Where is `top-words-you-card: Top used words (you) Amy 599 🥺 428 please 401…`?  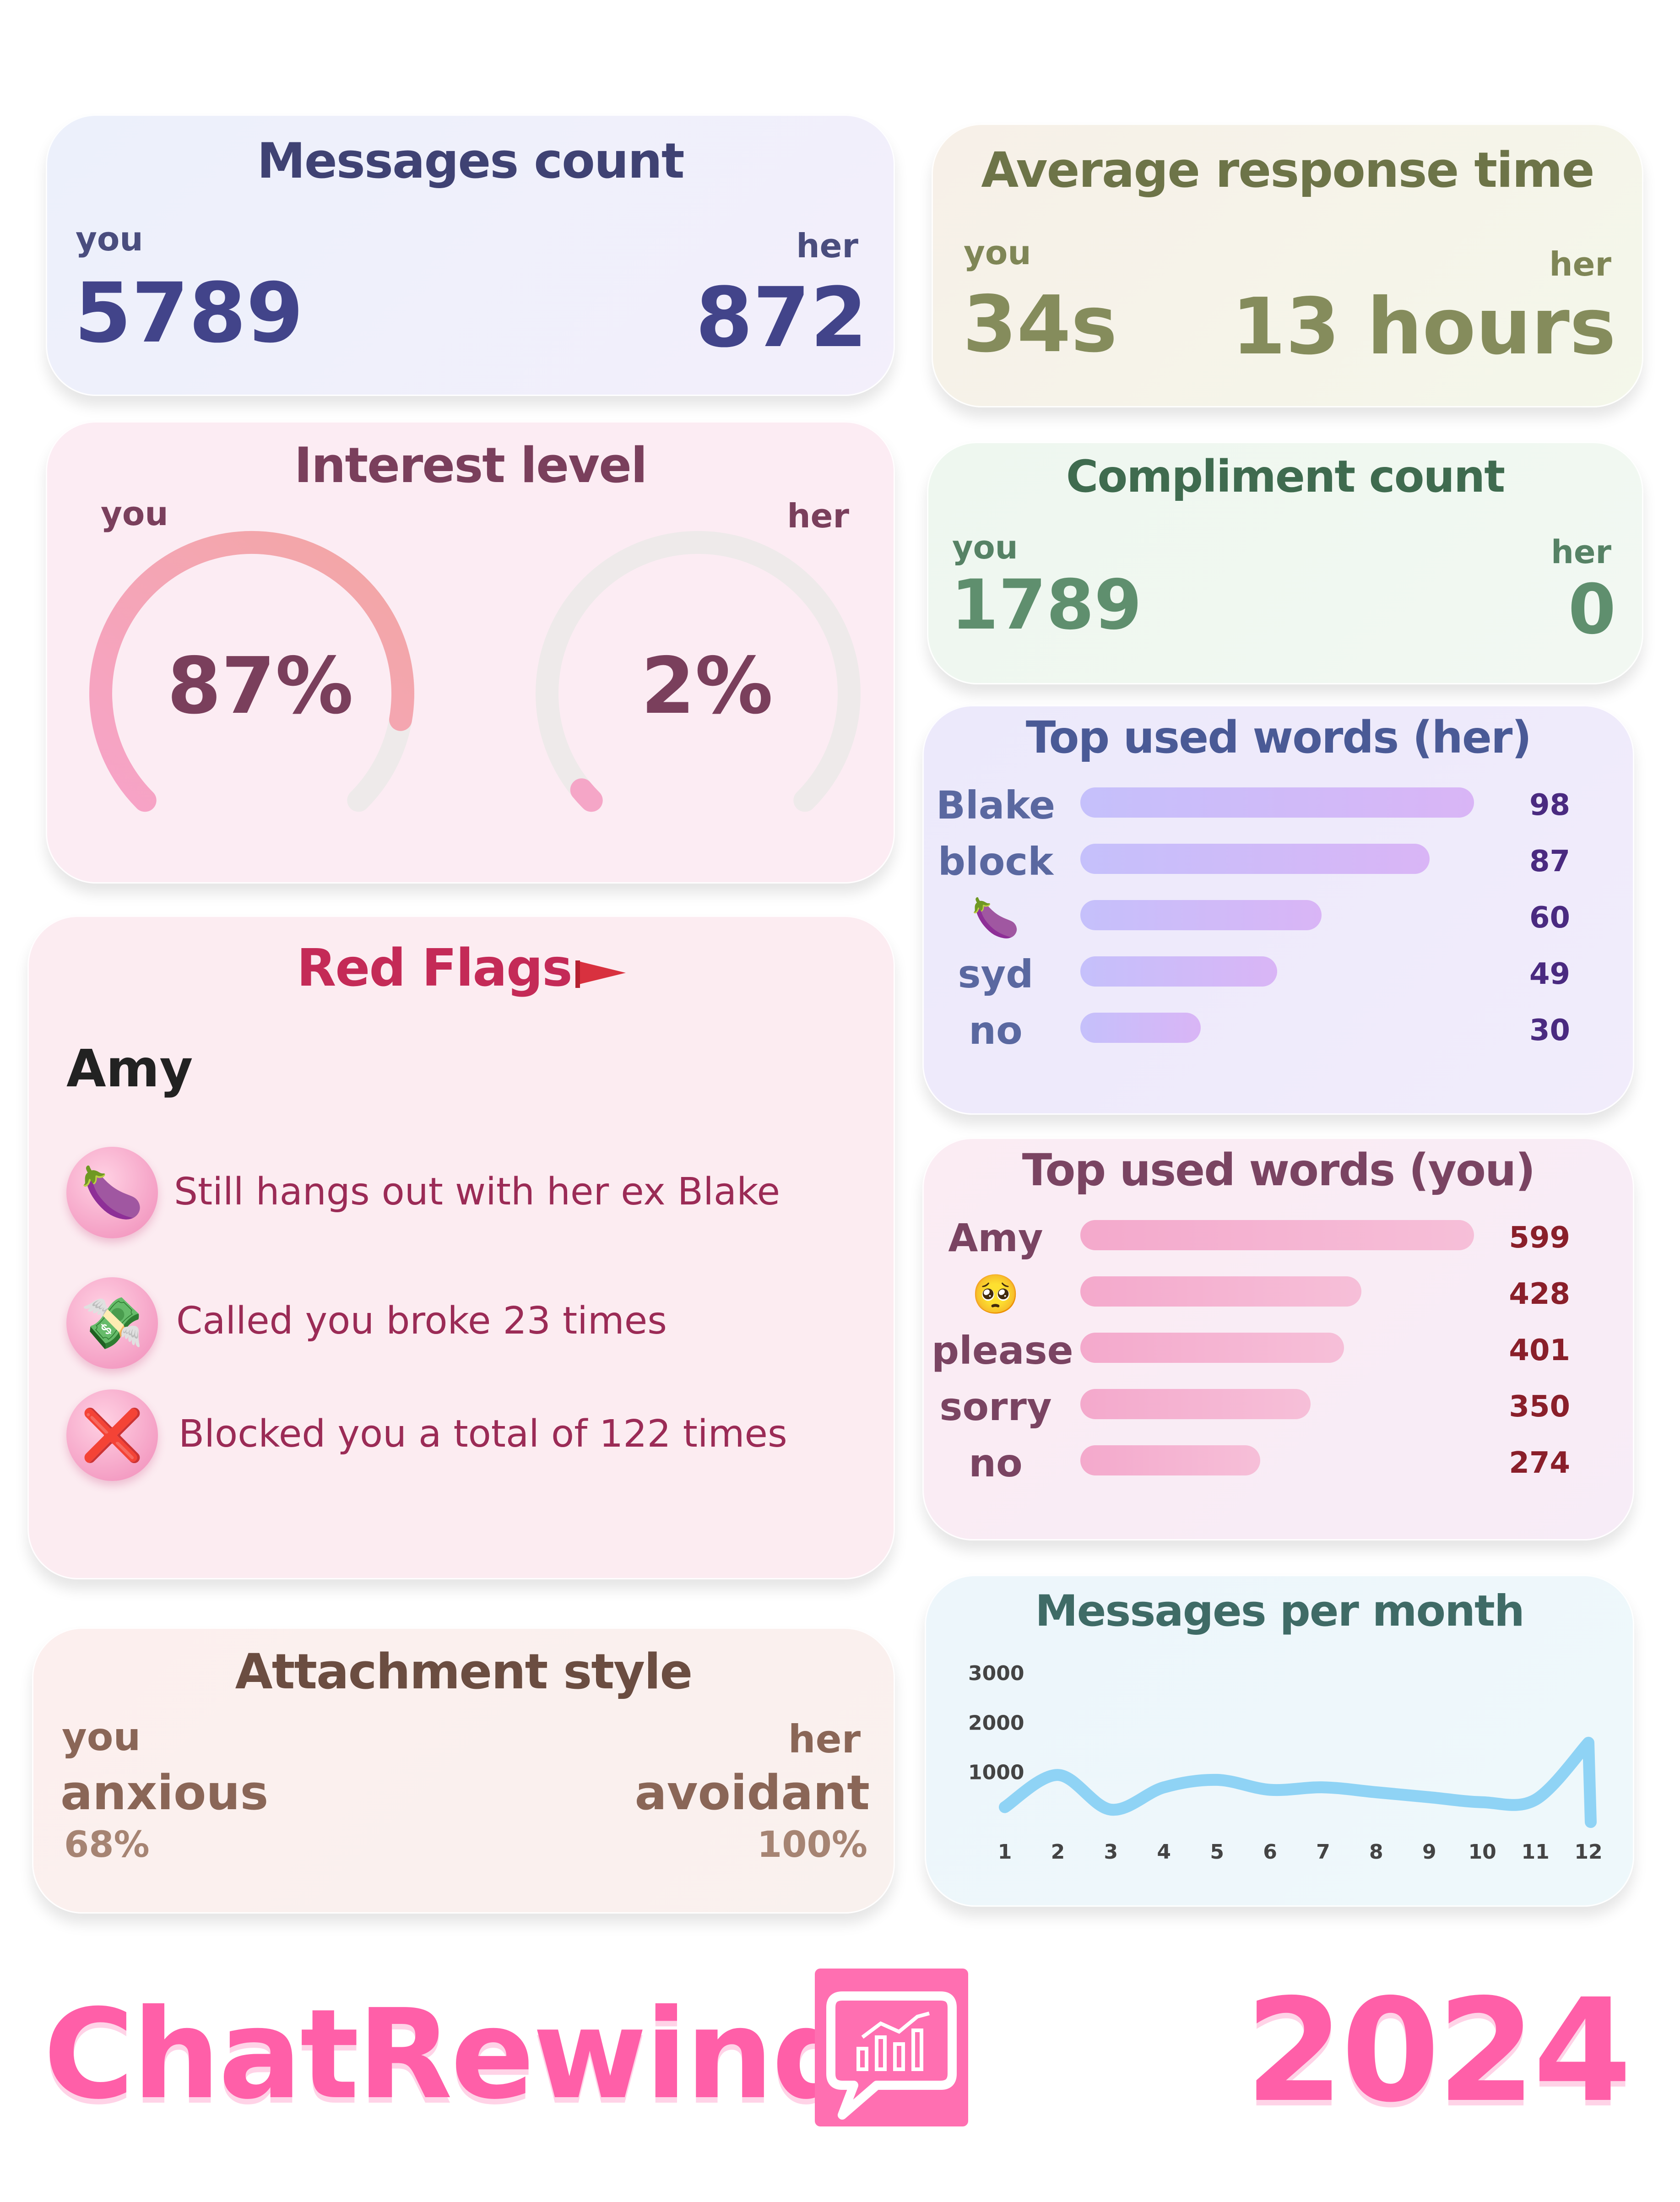
top-words-you-card: Top used words (you) Amy 599 🥺 428 please 401… is located at coordinates (1278, 1339).